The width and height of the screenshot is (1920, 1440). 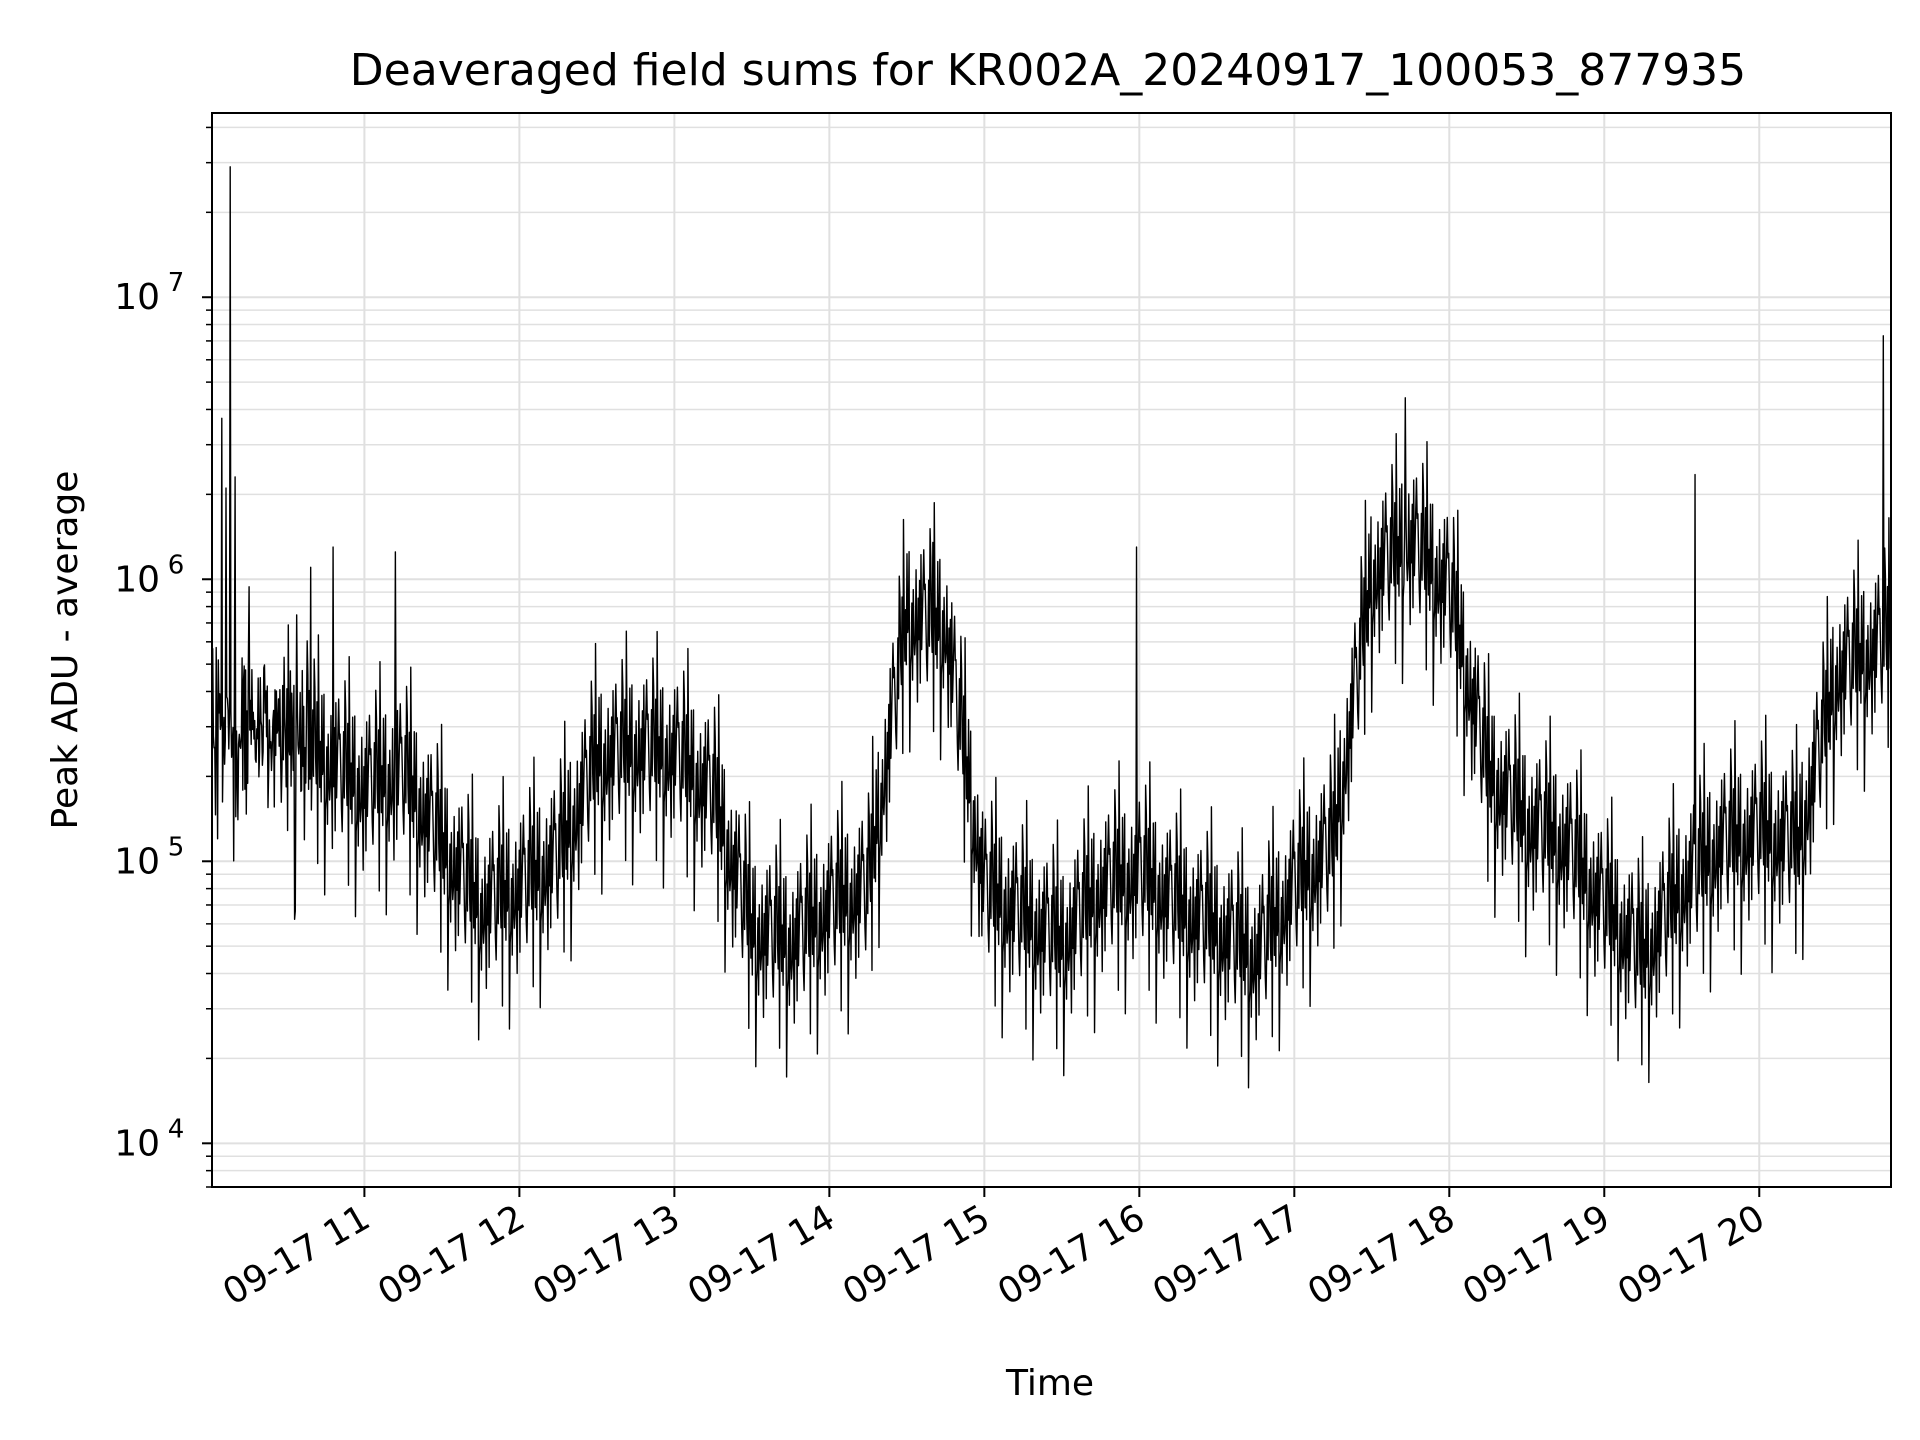 What do you see at coordinates (1049, 1383) in the screenshot?
I see `x-axis-label: Time` at bounding box center [1049, 1383].